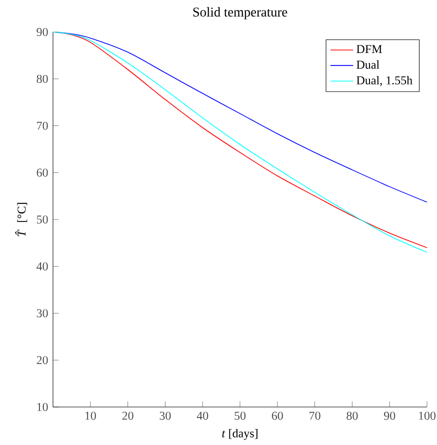 This screenshot has width=437, height=445. I want to click on x-tick-label: 30, so click(165, 416).